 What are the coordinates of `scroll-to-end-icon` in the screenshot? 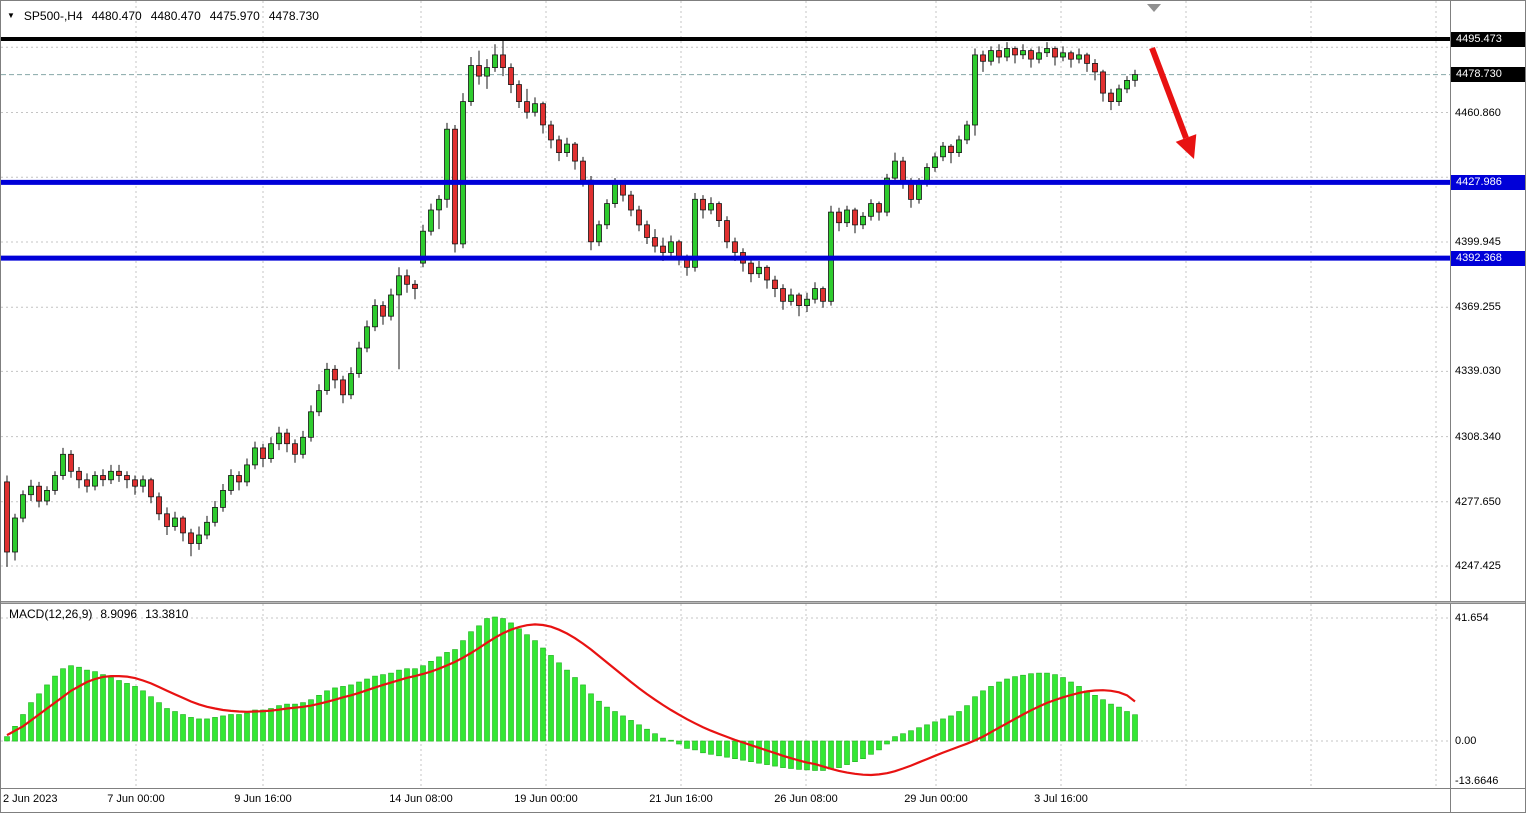 It's located at (1154, 8).